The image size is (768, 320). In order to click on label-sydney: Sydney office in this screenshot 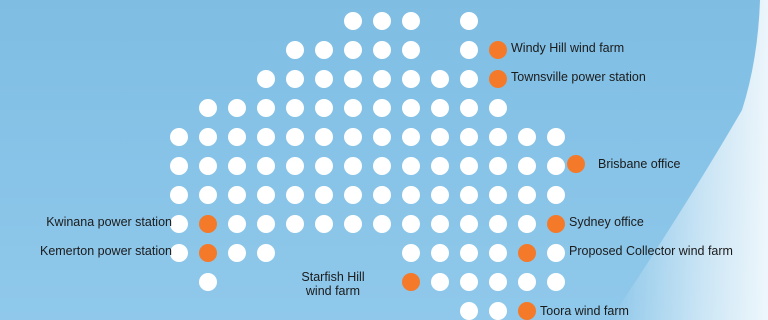, I will do `click(606, 222)`.